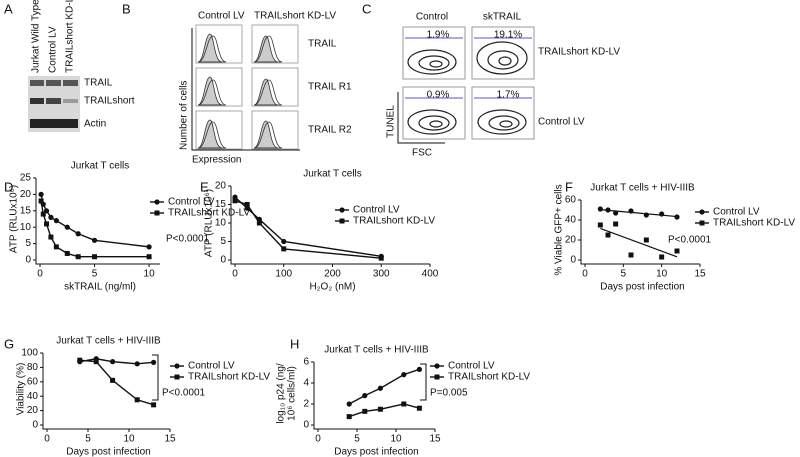 Image resolution: width=800 pixels, height=457 pixels. Describe the element at coordinates (100, 166) in the screenshot. I see `chart-title: Jurkat T cells` at that location.